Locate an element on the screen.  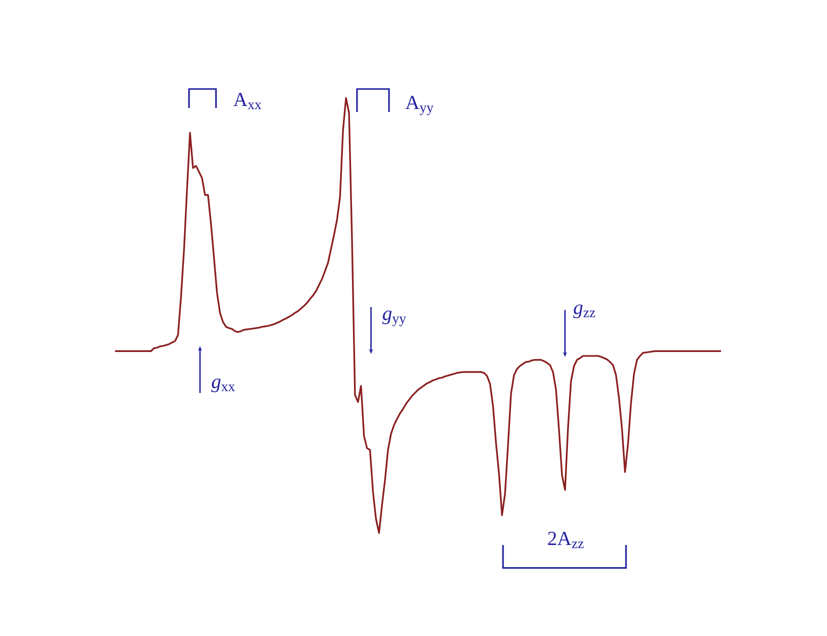
annotation: A$_{xx}$ is located at coordinates (247, 101).